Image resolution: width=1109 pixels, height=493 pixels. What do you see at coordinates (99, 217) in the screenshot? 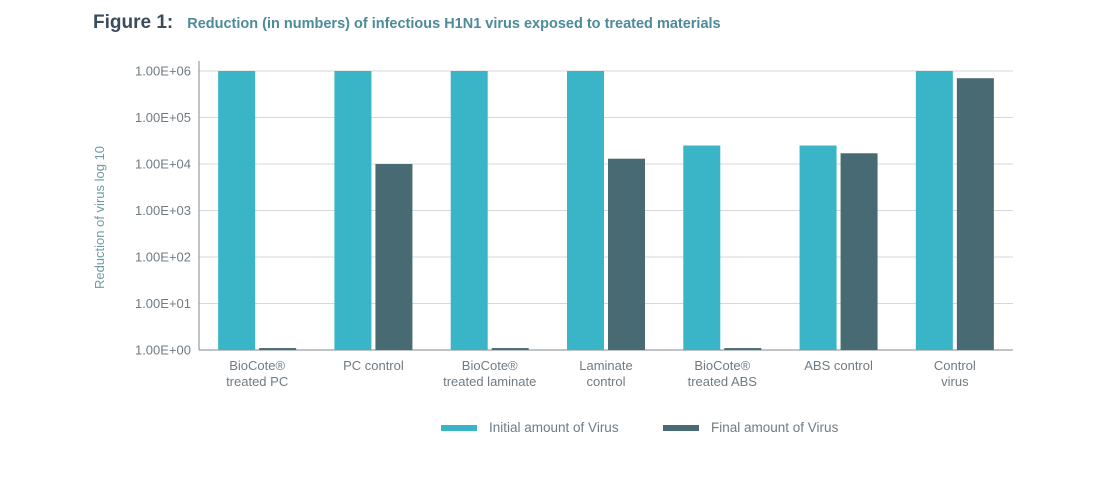
I see `y-axis-label: Reduction of virus log 10` at bounding box center [99, 217].